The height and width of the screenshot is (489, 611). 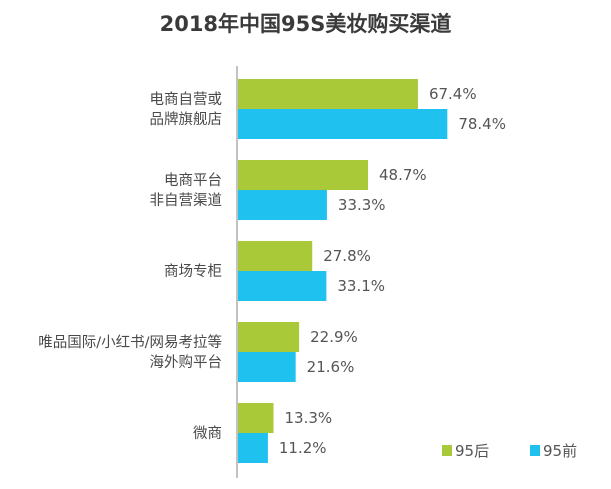 I want to click on category-label: 电商自营或, so click(x=186, y=99).